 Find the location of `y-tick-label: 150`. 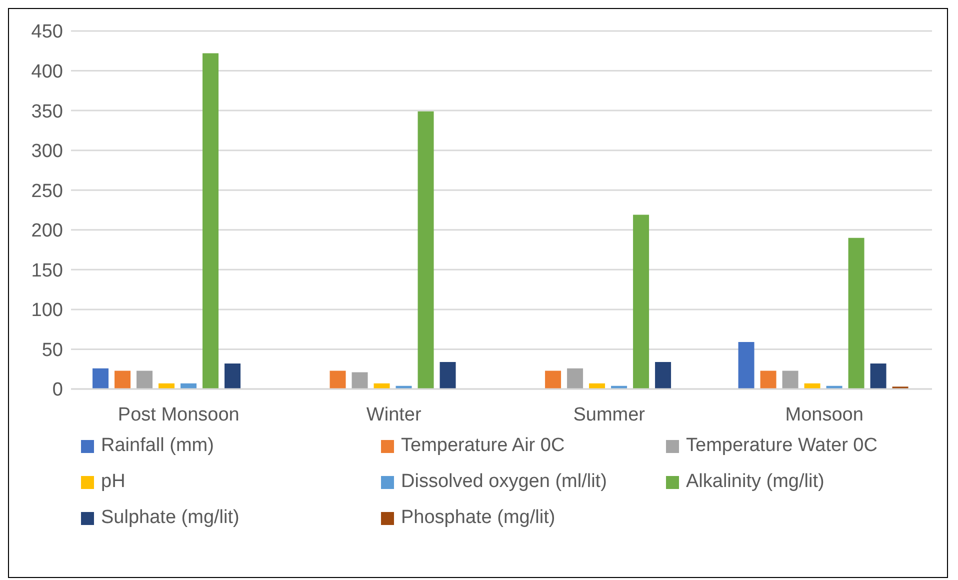

y-tick-label: 150 is located at coordinates (47, 271).